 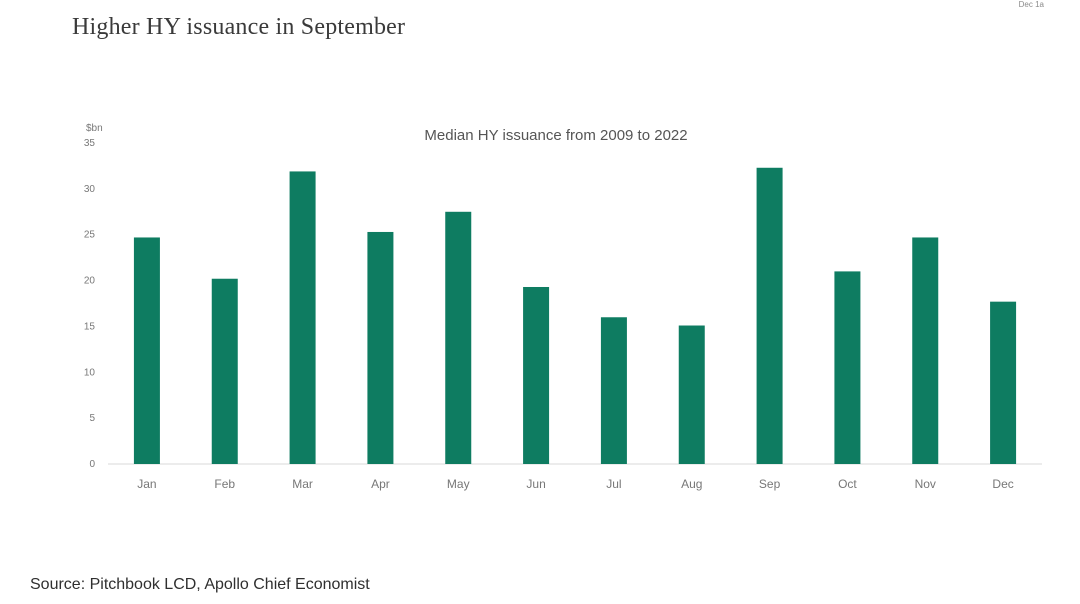 I want to click on bar-jan, so click(x=146, y=350).